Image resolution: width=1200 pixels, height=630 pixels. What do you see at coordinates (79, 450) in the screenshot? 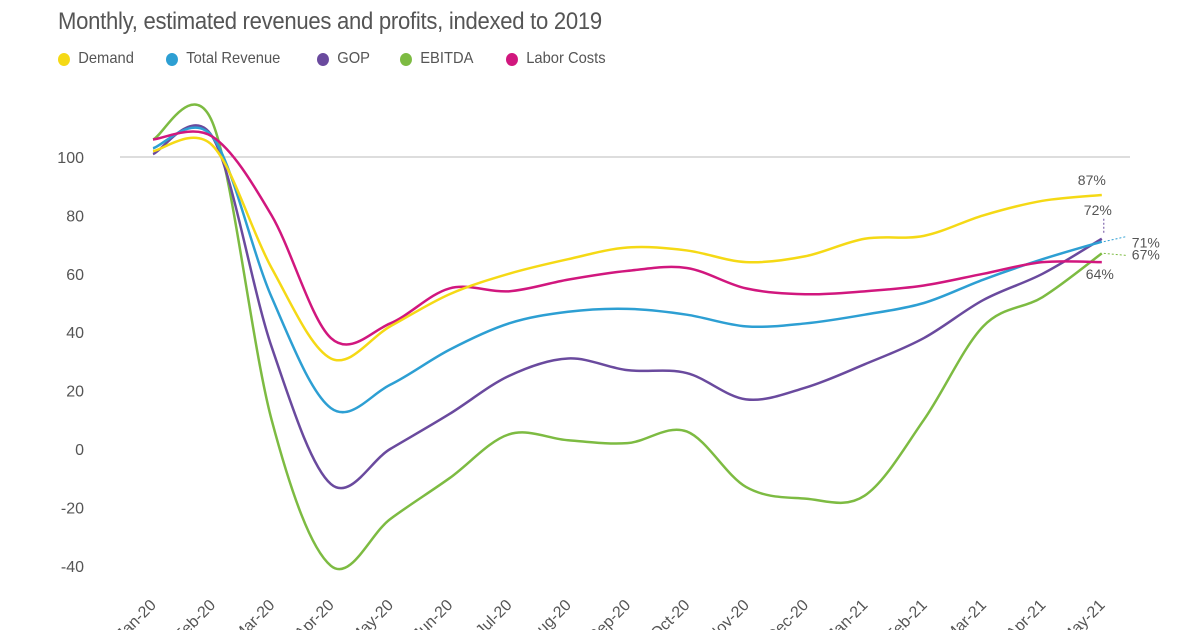
I see `y-tick-label: 0` at bounding box center [79, 450].